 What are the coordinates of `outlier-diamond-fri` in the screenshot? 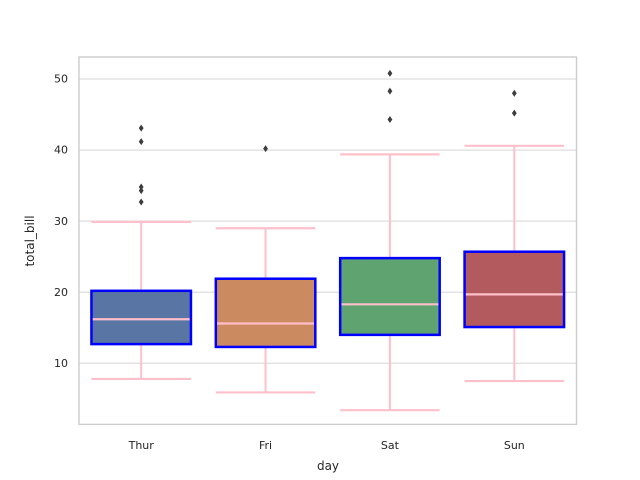 It's located at (265, 149).